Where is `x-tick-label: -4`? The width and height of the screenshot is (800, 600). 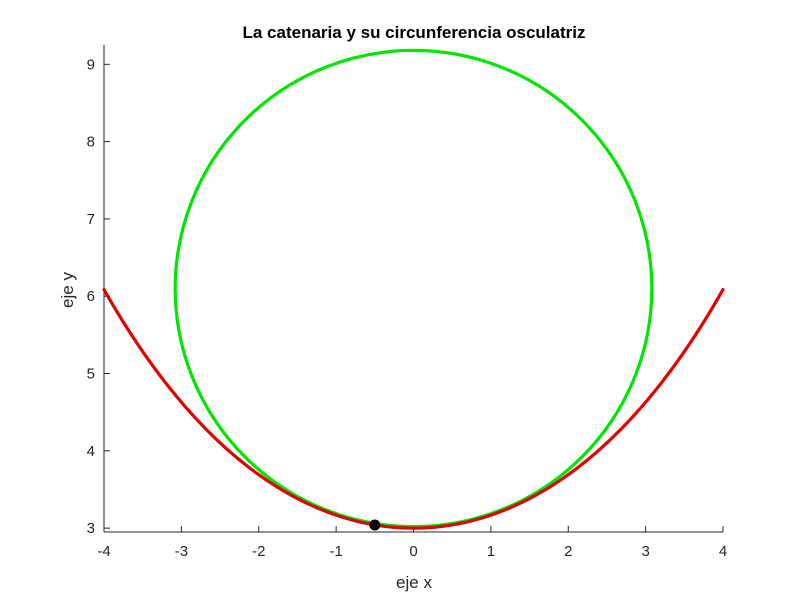
x-tick-label: -4 is located at coordinates (103, 551).